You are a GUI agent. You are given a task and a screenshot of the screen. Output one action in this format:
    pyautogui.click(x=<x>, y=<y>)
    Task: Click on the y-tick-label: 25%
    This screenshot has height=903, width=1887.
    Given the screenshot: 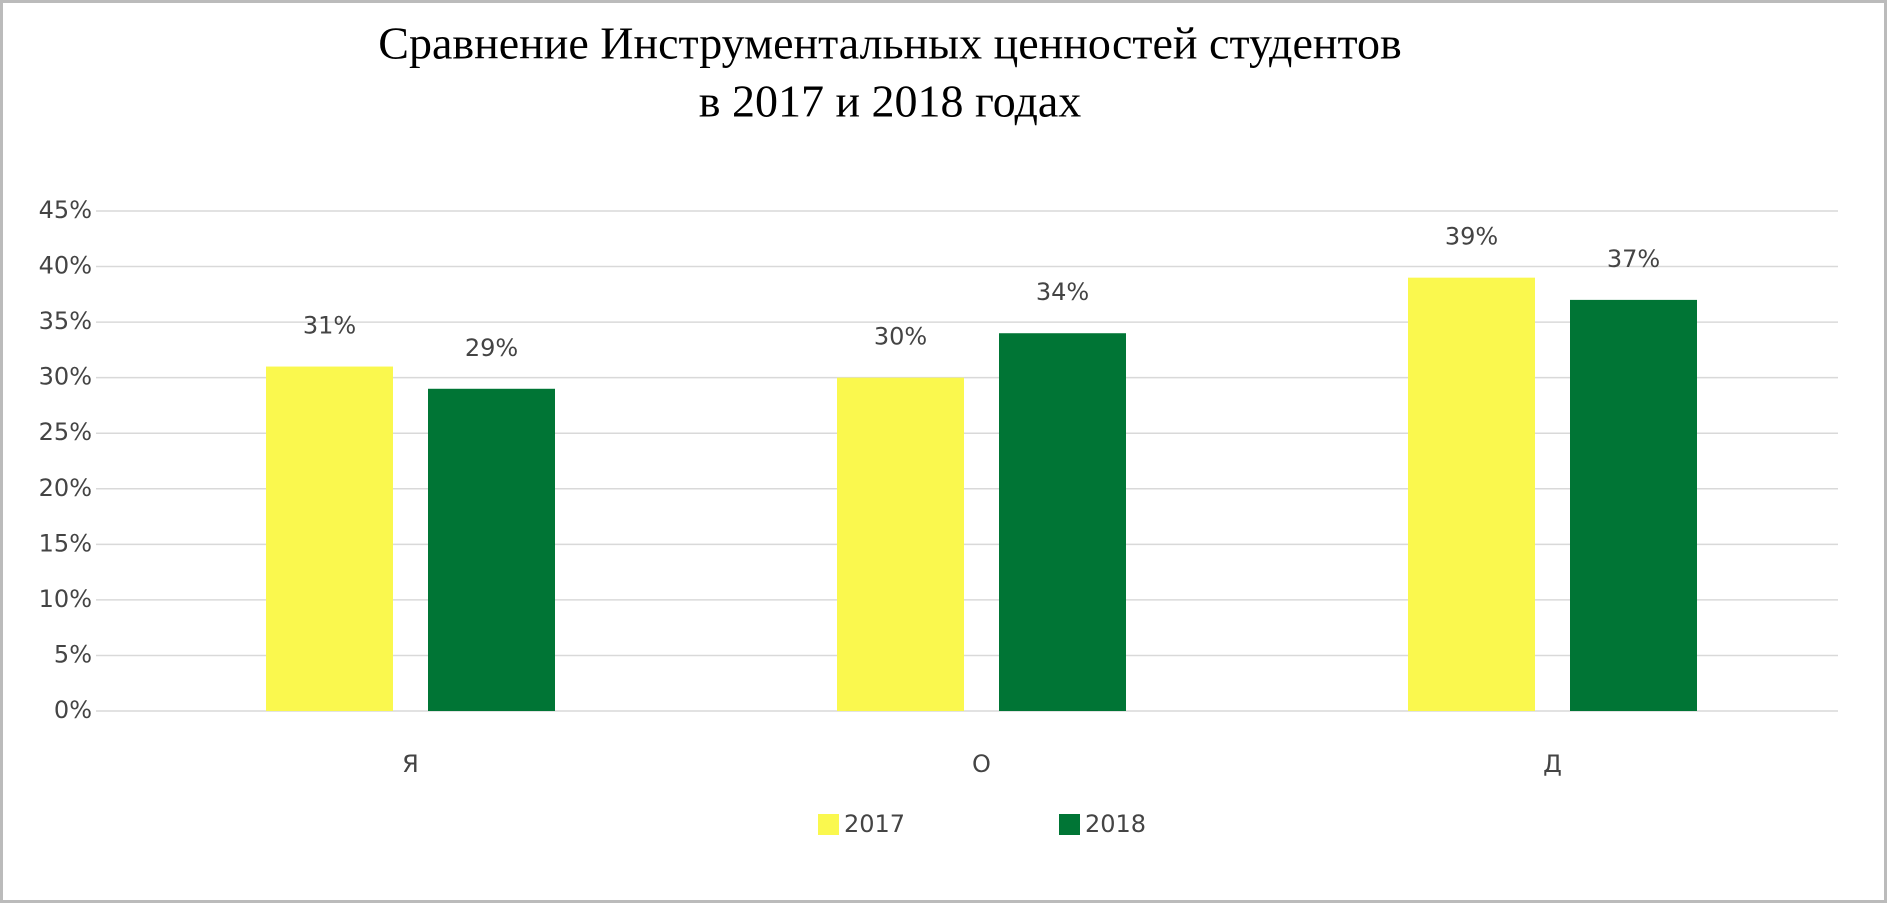 What is the action you would take?
    pyautogui.click(x=65, y=432)
    